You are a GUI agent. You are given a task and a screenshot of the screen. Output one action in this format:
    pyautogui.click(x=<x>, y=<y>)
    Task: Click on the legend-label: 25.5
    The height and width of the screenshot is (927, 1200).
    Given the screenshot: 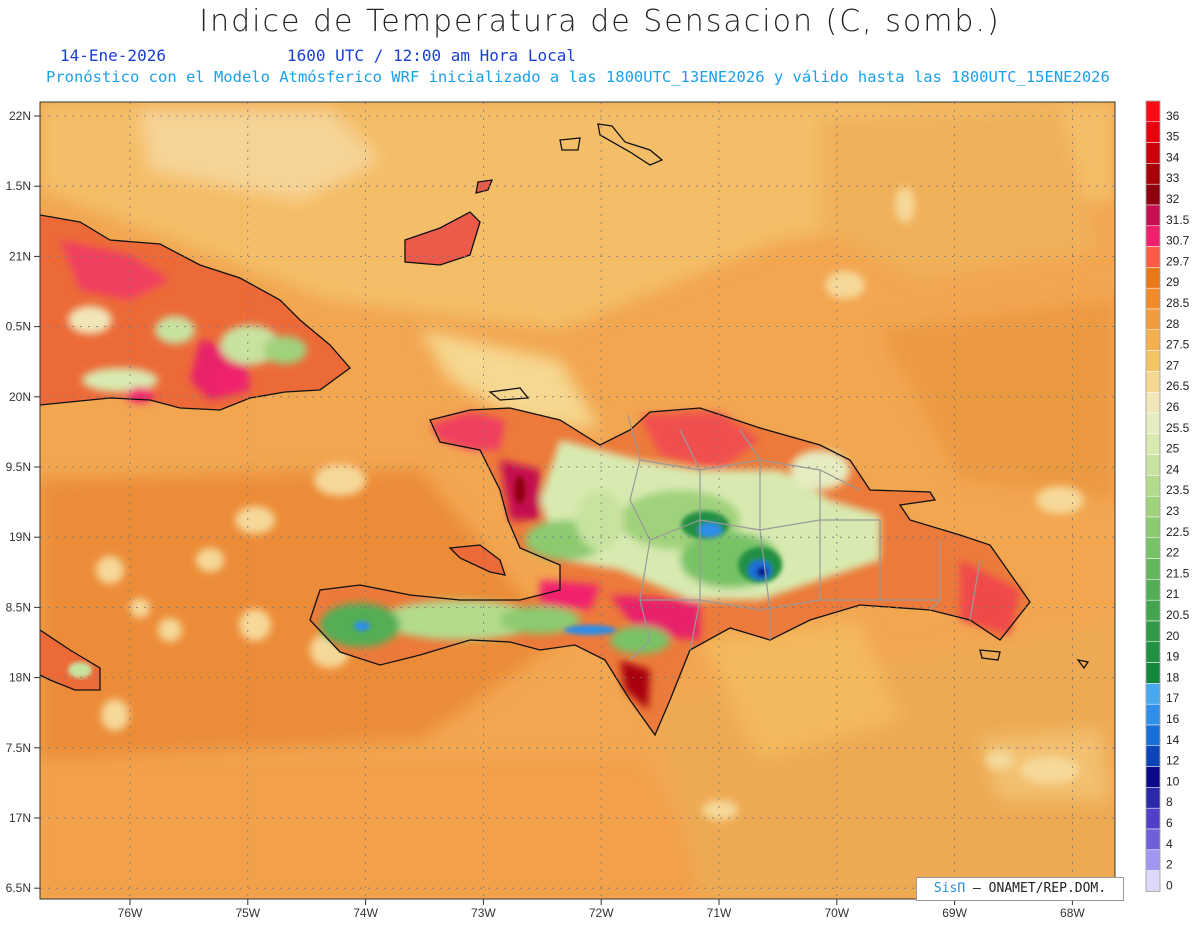 What is the action you would take?
    pyautogui.click(x=1178, y=428)
    